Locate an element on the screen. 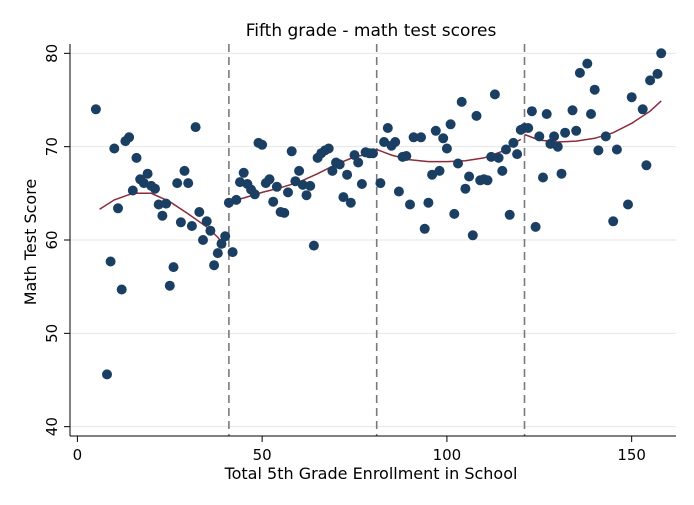 This screenshot has height=505, width=694. fit-line-segment is located at coordinates (593, 121).